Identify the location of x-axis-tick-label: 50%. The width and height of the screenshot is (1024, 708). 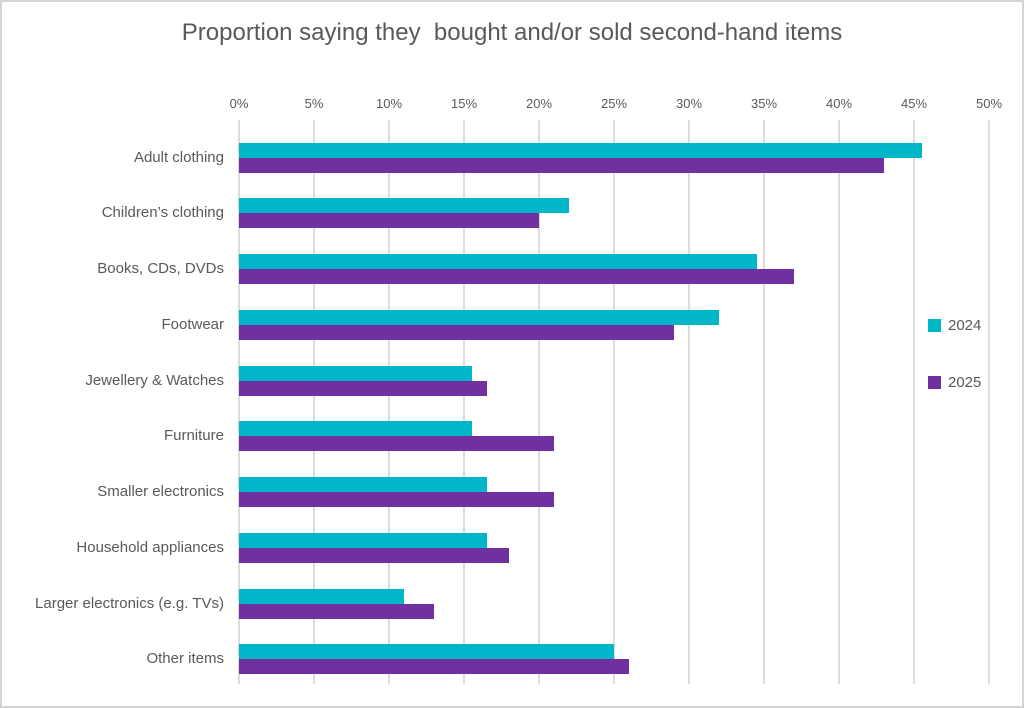
(989, 103).